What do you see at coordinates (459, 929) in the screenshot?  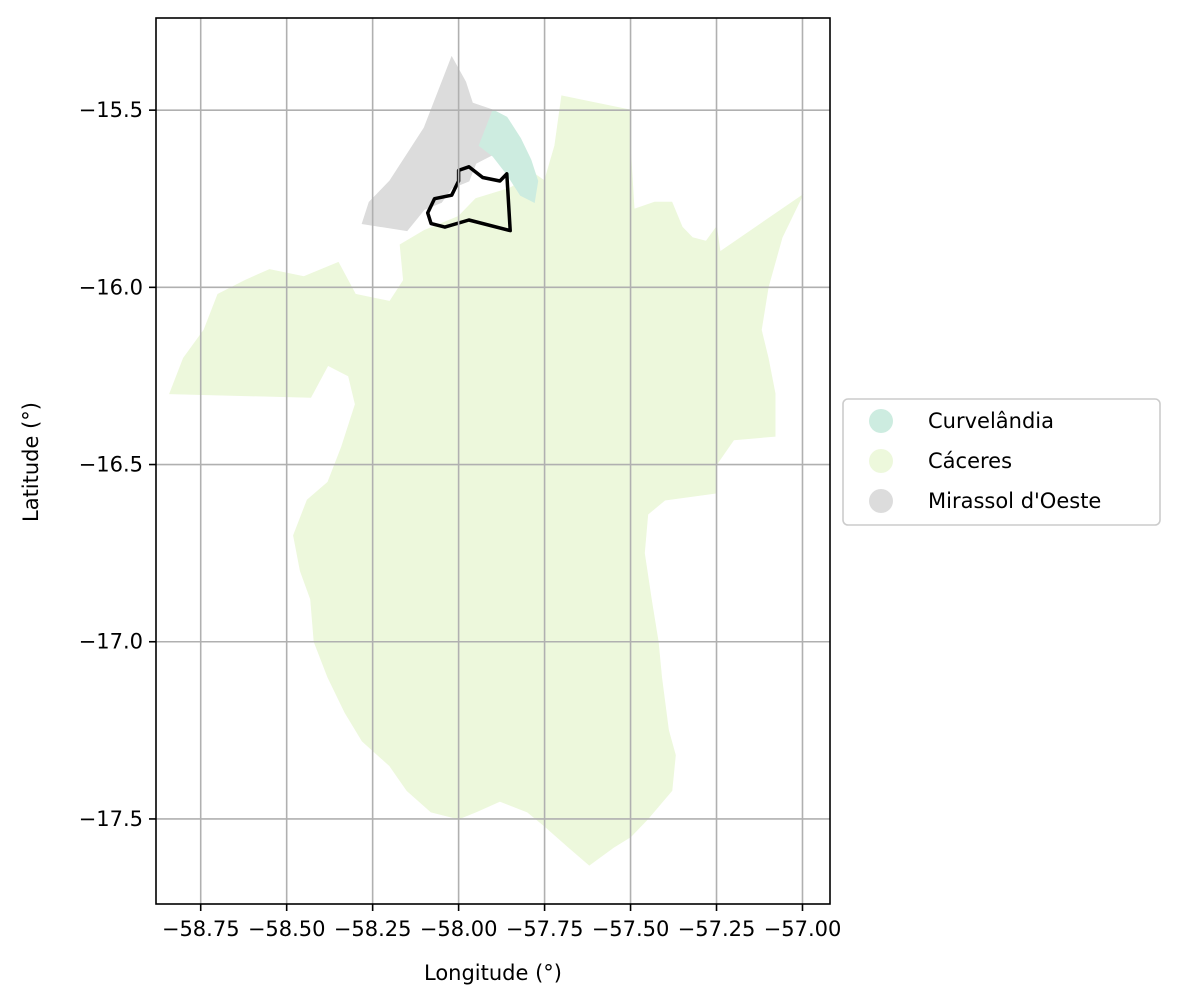 I see `x-tick-label: −58.00` at bounding box center [459, 929].